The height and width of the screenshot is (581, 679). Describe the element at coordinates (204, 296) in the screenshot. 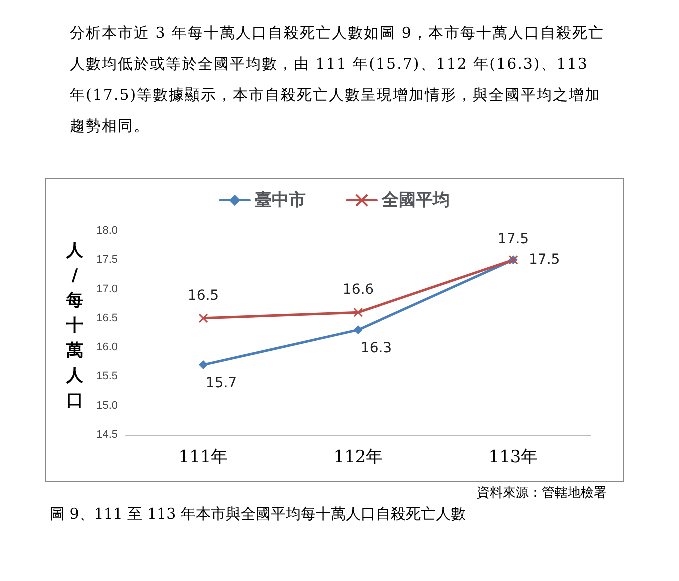

I see `data-label: 16.5` at that location.